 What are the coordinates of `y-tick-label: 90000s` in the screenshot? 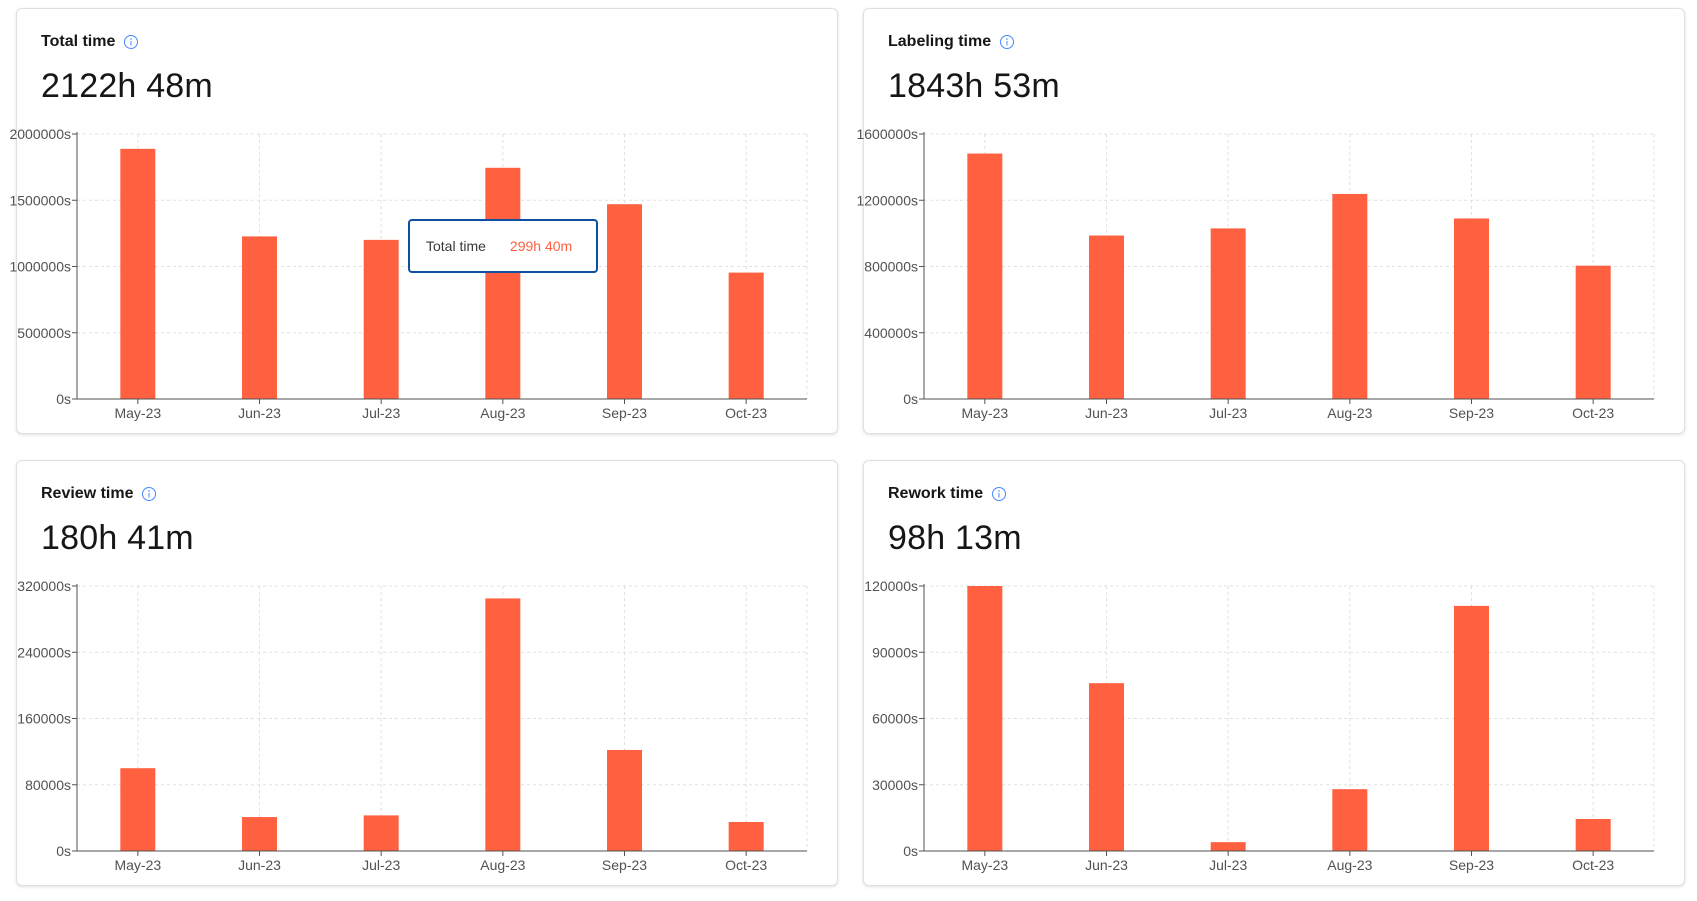 It's located at (895, 652).